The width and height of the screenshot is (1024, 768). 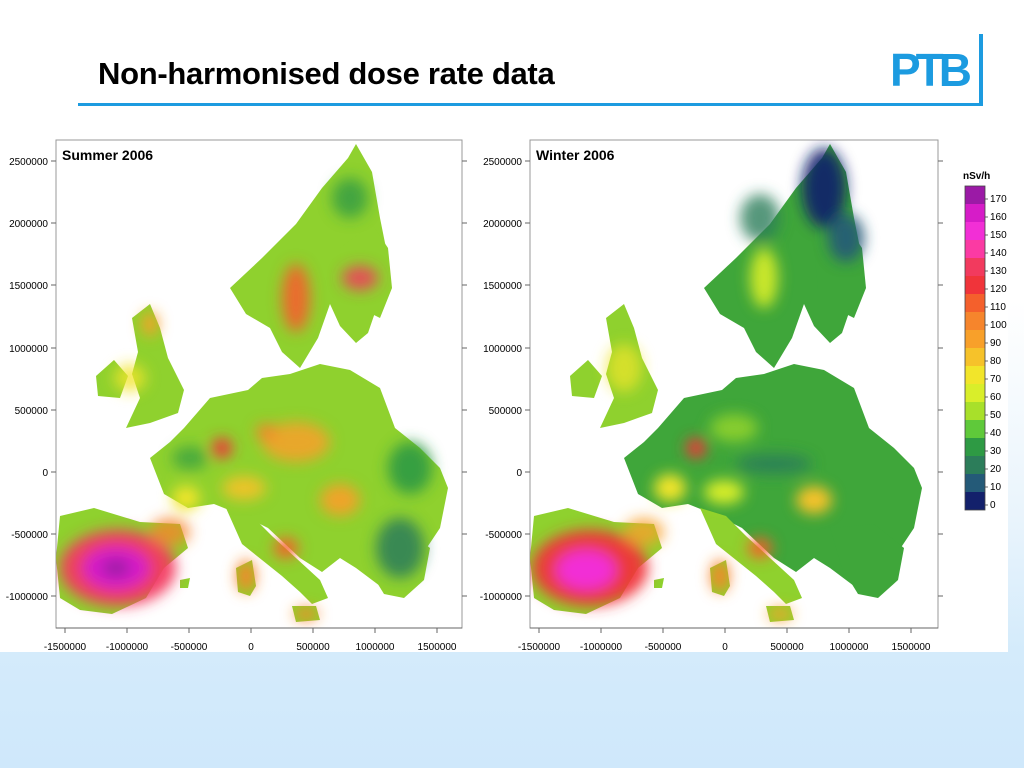 I want to click on legend-unit: nSv/h, so click(x=976, y=176).